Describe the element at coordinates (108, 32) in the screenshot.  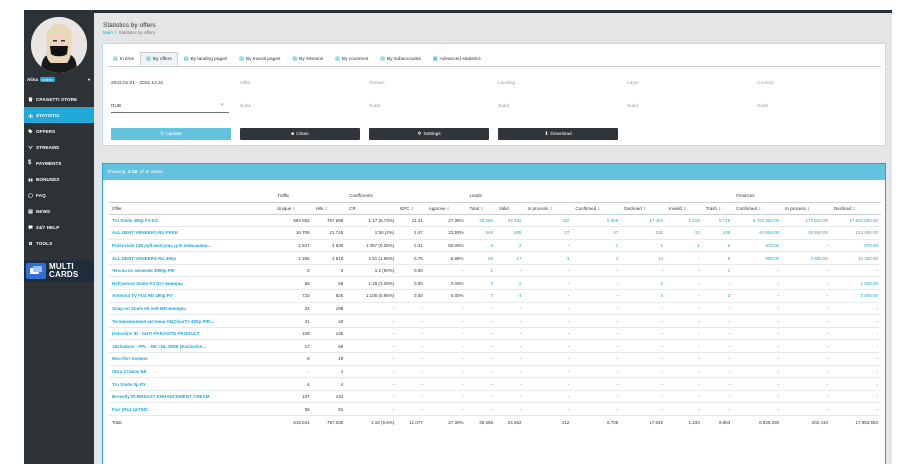
I see `breadcrumb-main-link: Main` at that location.